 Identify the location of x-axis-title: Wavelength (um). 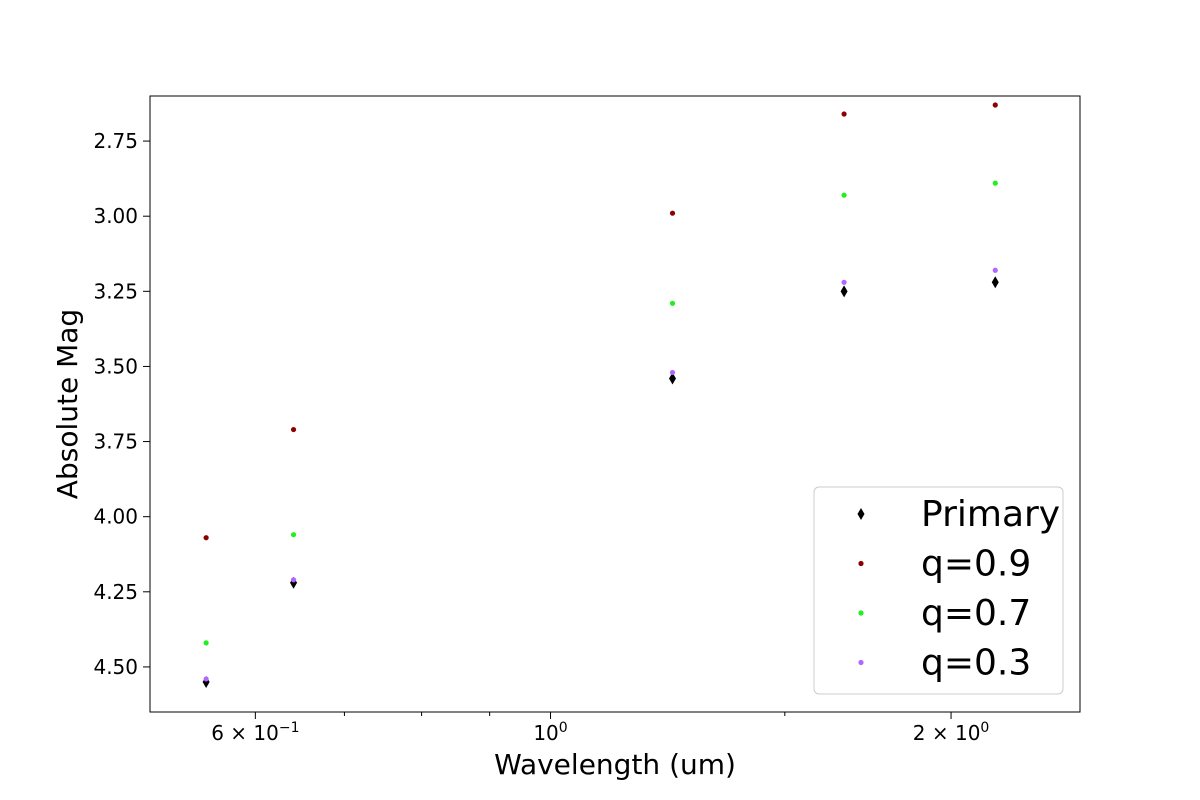
(615, 764).